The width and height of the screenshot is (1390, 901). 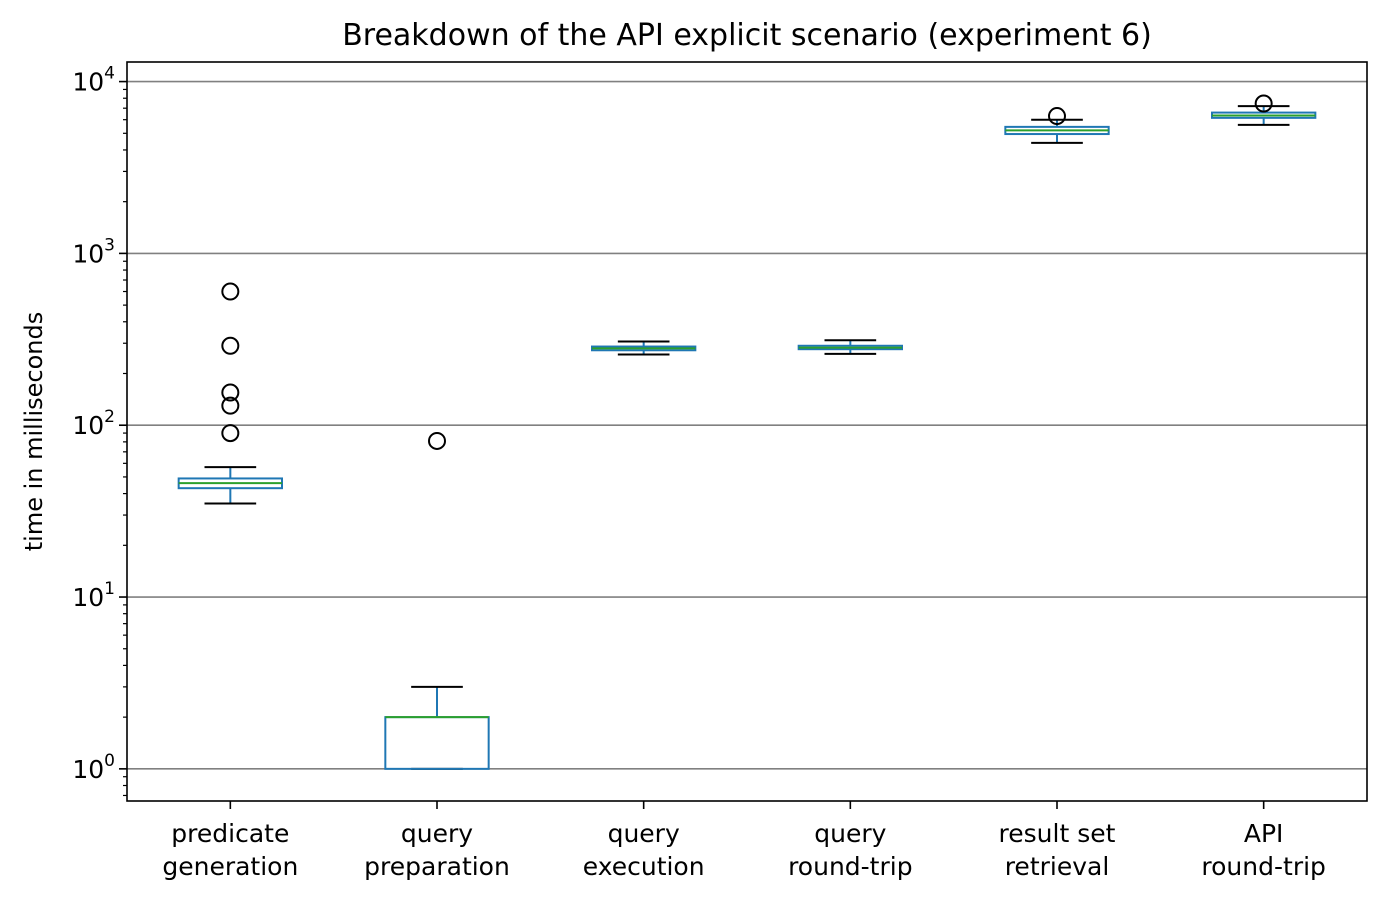 What do you see at coordinates (109, 417) in the screenshot?
I see `y-tick-exponent: 2` at bounding box center [109, 417].